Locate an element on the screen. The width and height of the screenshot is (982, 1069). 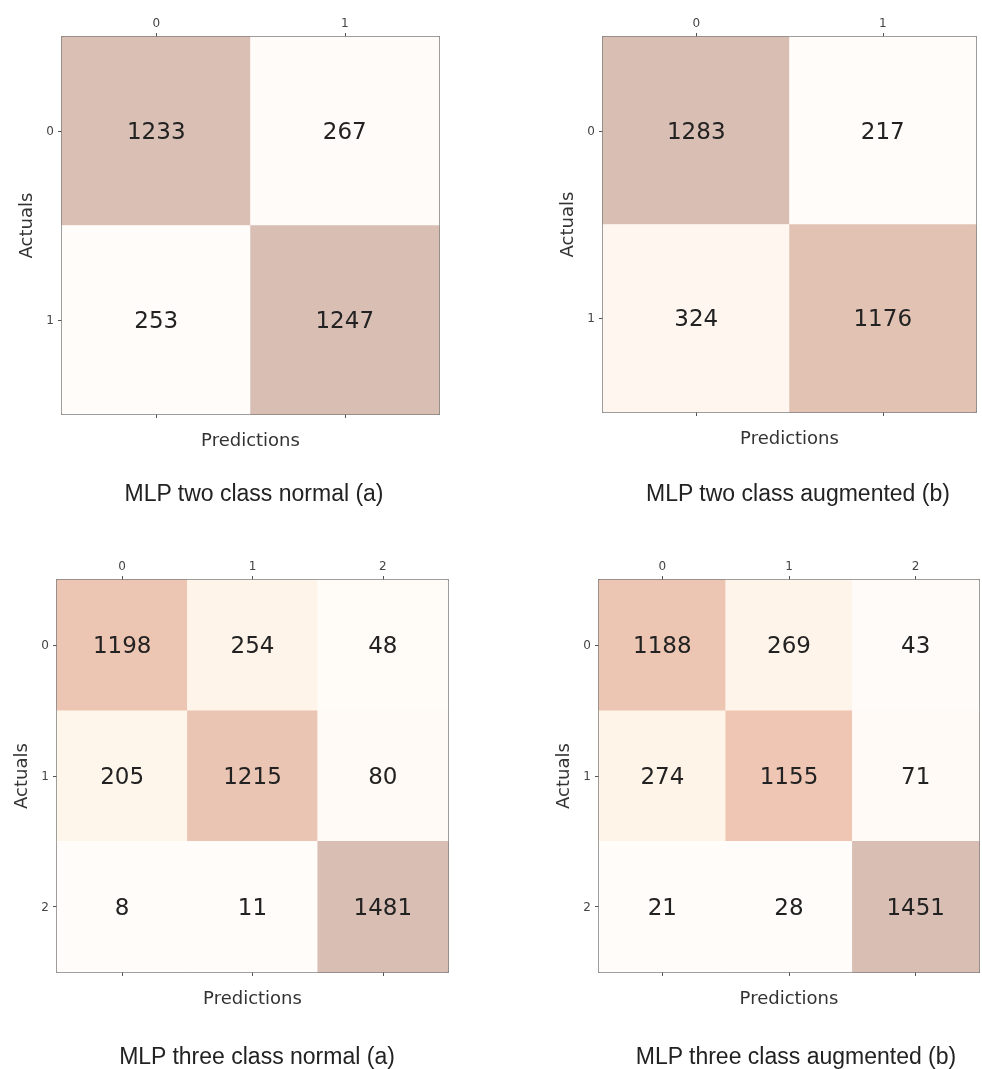
data-label: 1176 is located at coordinates (883, 318).